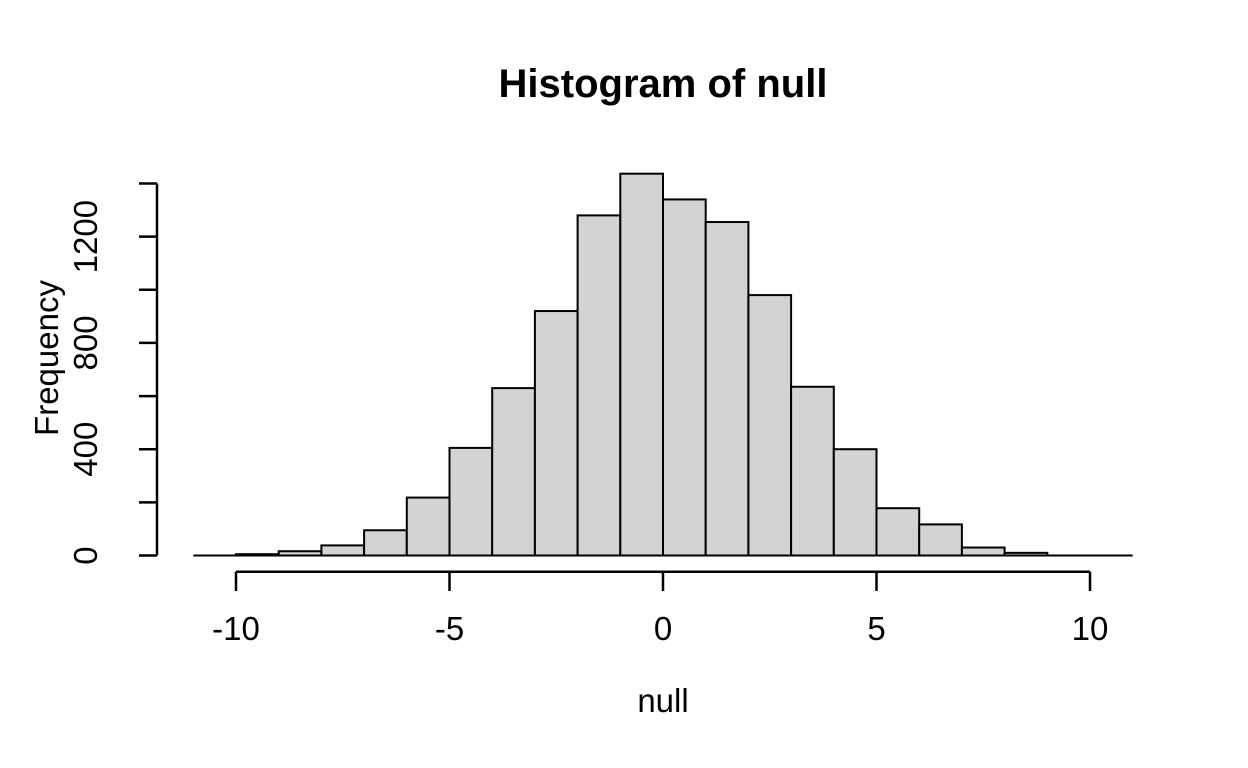 The height and width of the screenshot is (768, 1248). Describe the element at coordinates (449, 628) in the screenshot. I see `x-tick-label: -5` at that location.